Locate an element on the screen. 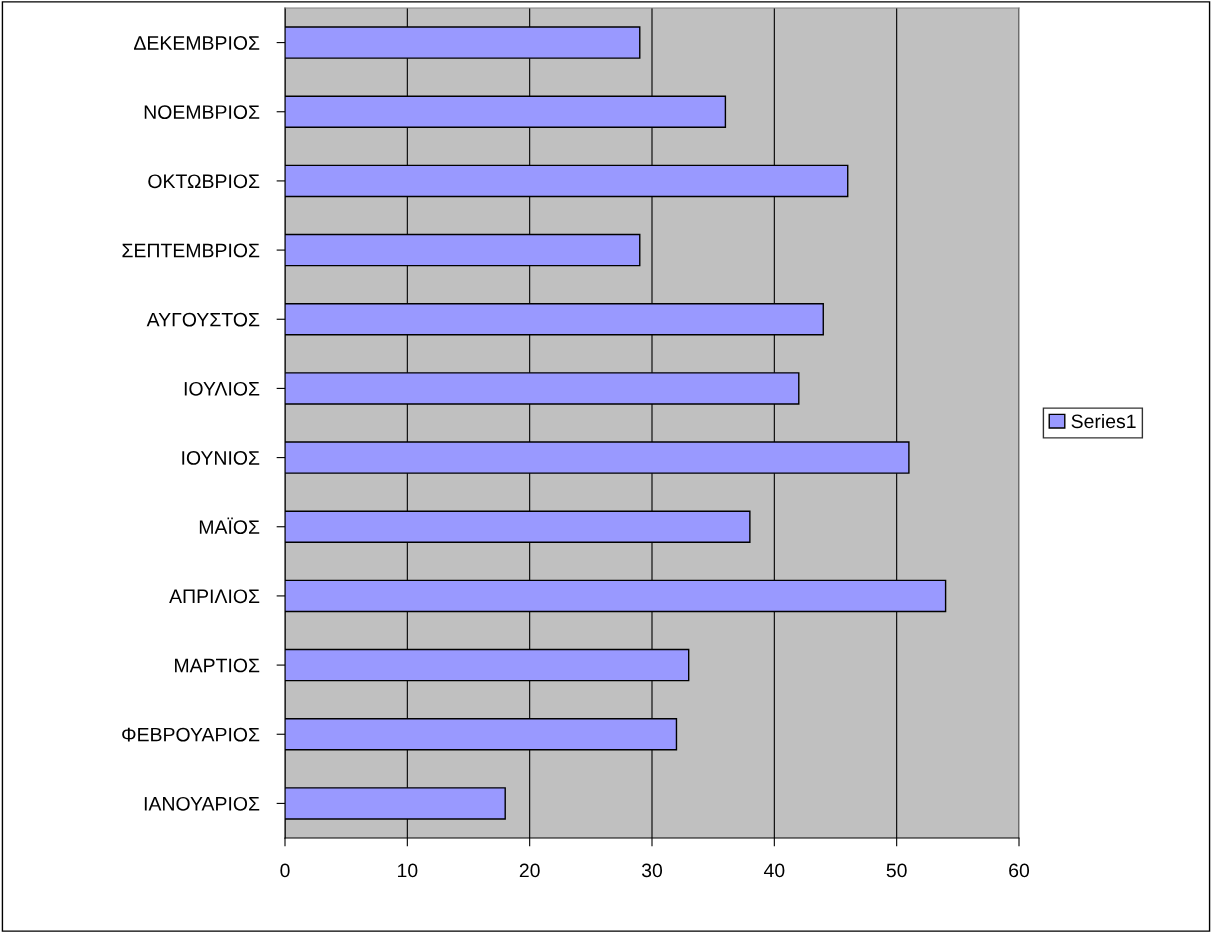 This screenshot has height=933, width=1212. y-tick-label: ΟΚΤΩΒΡΙΟΣ is located at coordinates (204, 181).